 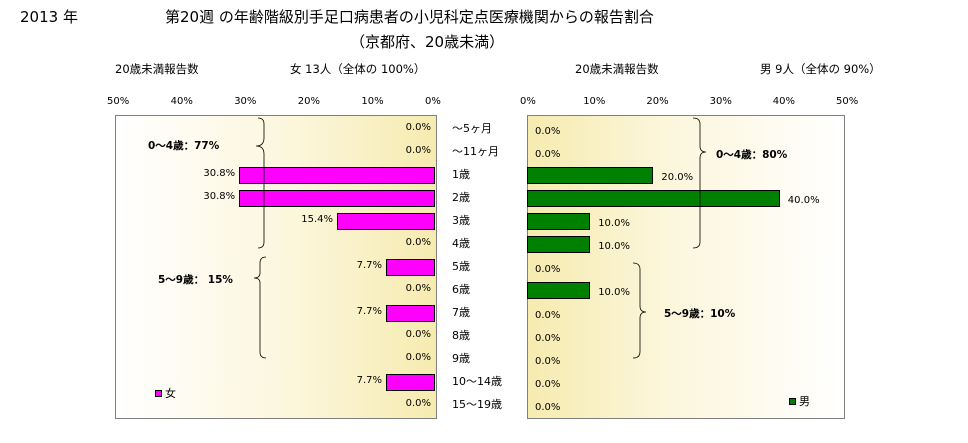 I want to click on male-x-tick-label: 50%, so click(x=847, y=101).